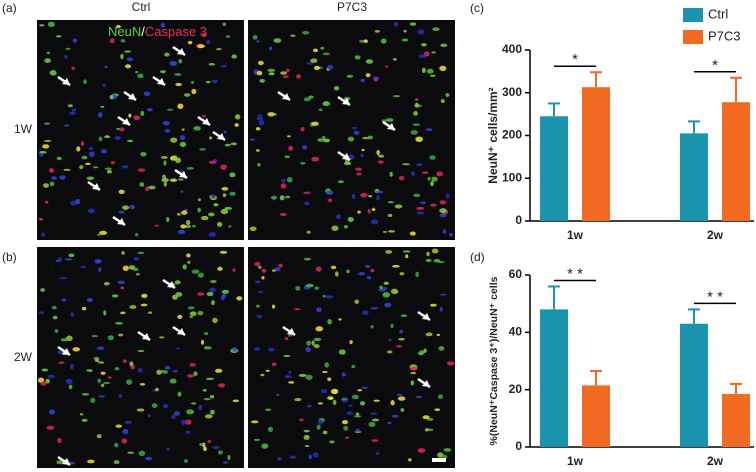 The height and width of the screenshot is (472, 756). I want to click on panel-label: (c), so click(477, 8).